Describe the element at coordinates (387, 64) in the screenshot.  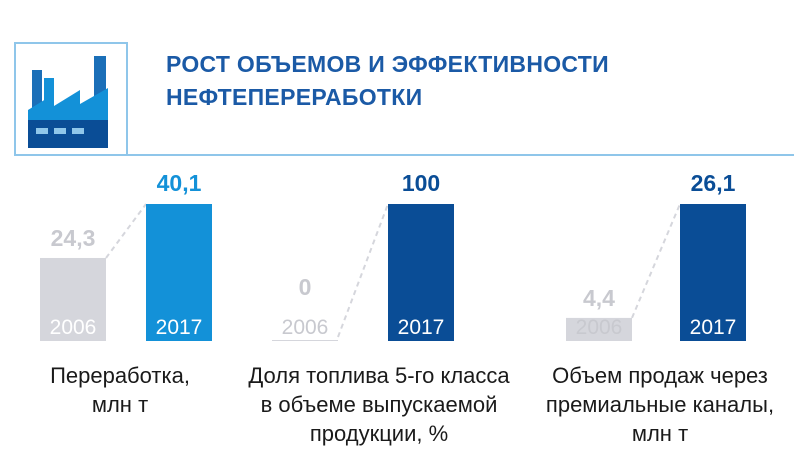
I see `title-line-1: РОСТ ОБЪЕМОВ И ЭФФЕКТИВНОСТИ` at that location.